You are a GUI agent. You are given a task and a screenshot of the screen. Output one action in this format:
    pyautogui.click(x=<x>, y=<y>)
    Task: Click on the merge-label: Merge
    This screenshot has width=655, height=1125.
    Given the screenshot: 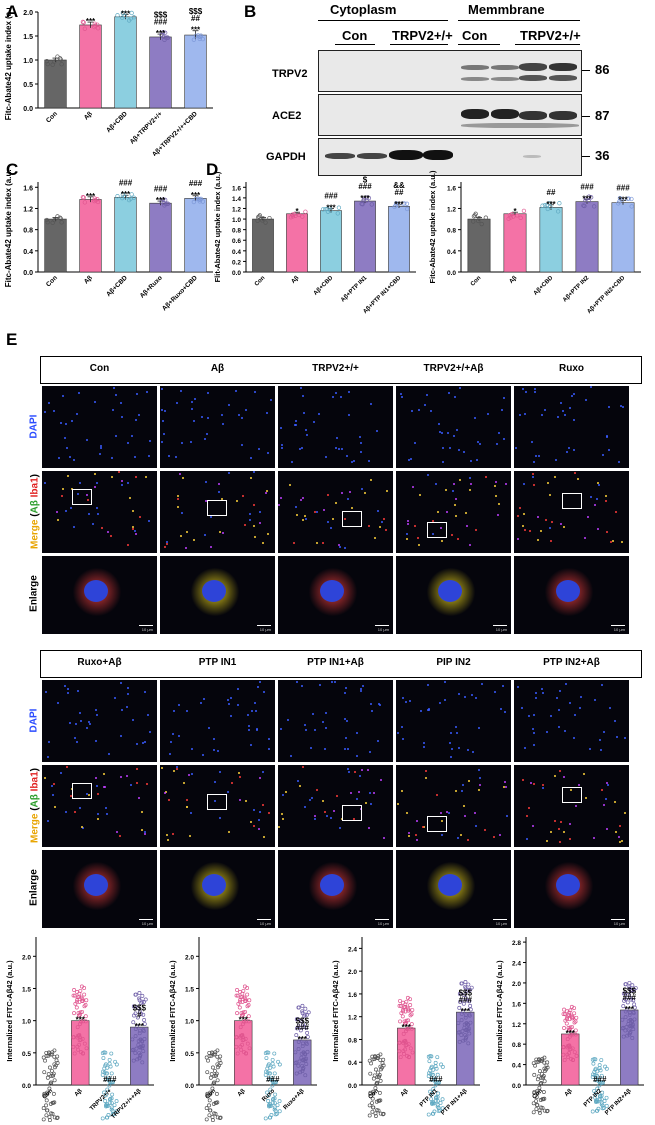 What is the action you would take?
    pyautogui.click(x=35, y=534)
    